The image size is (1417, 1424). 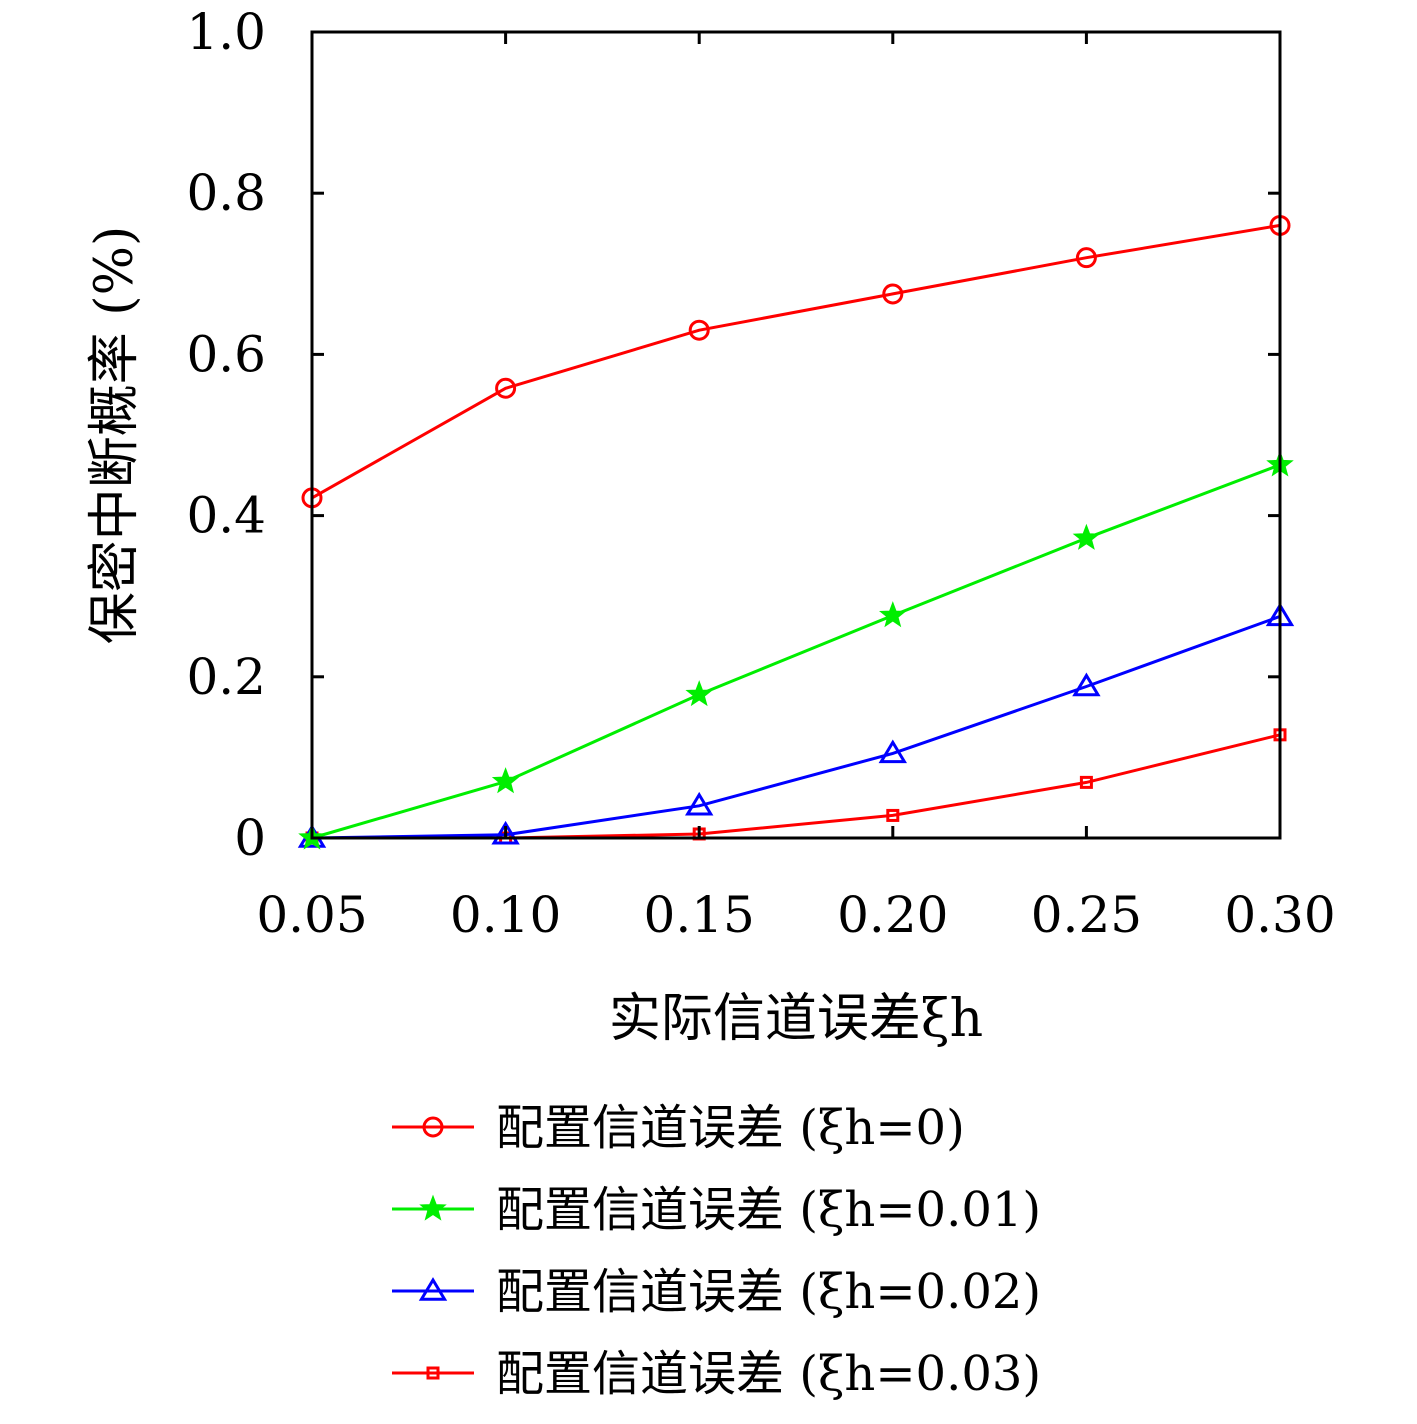 What do you see at coordinates (311, 915) in the screenshot?
I see `x-tick-label: 0.05` at bounding box center [311, 915].